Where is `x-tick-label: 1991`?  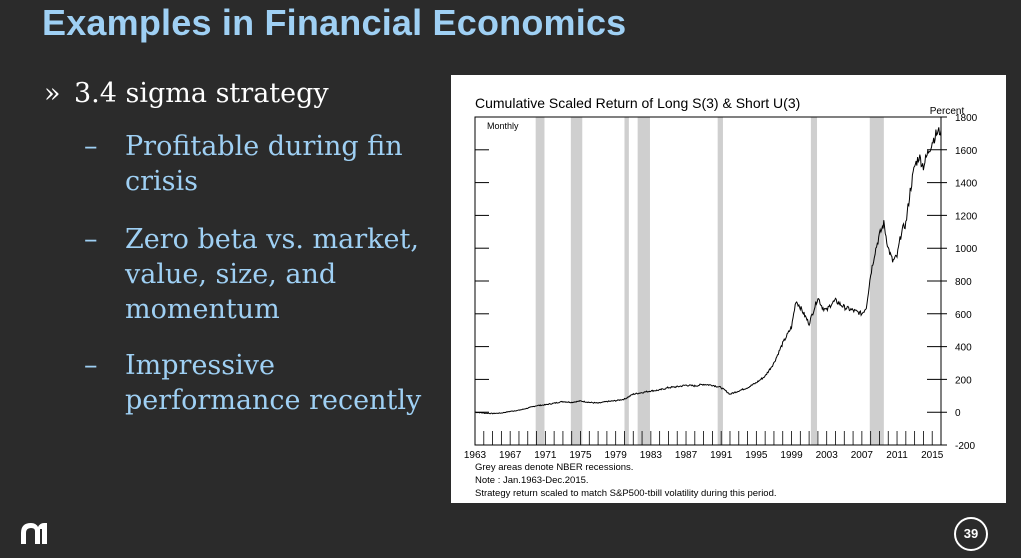
x-tick-label: 1991 is located at coordinates (721, 455).